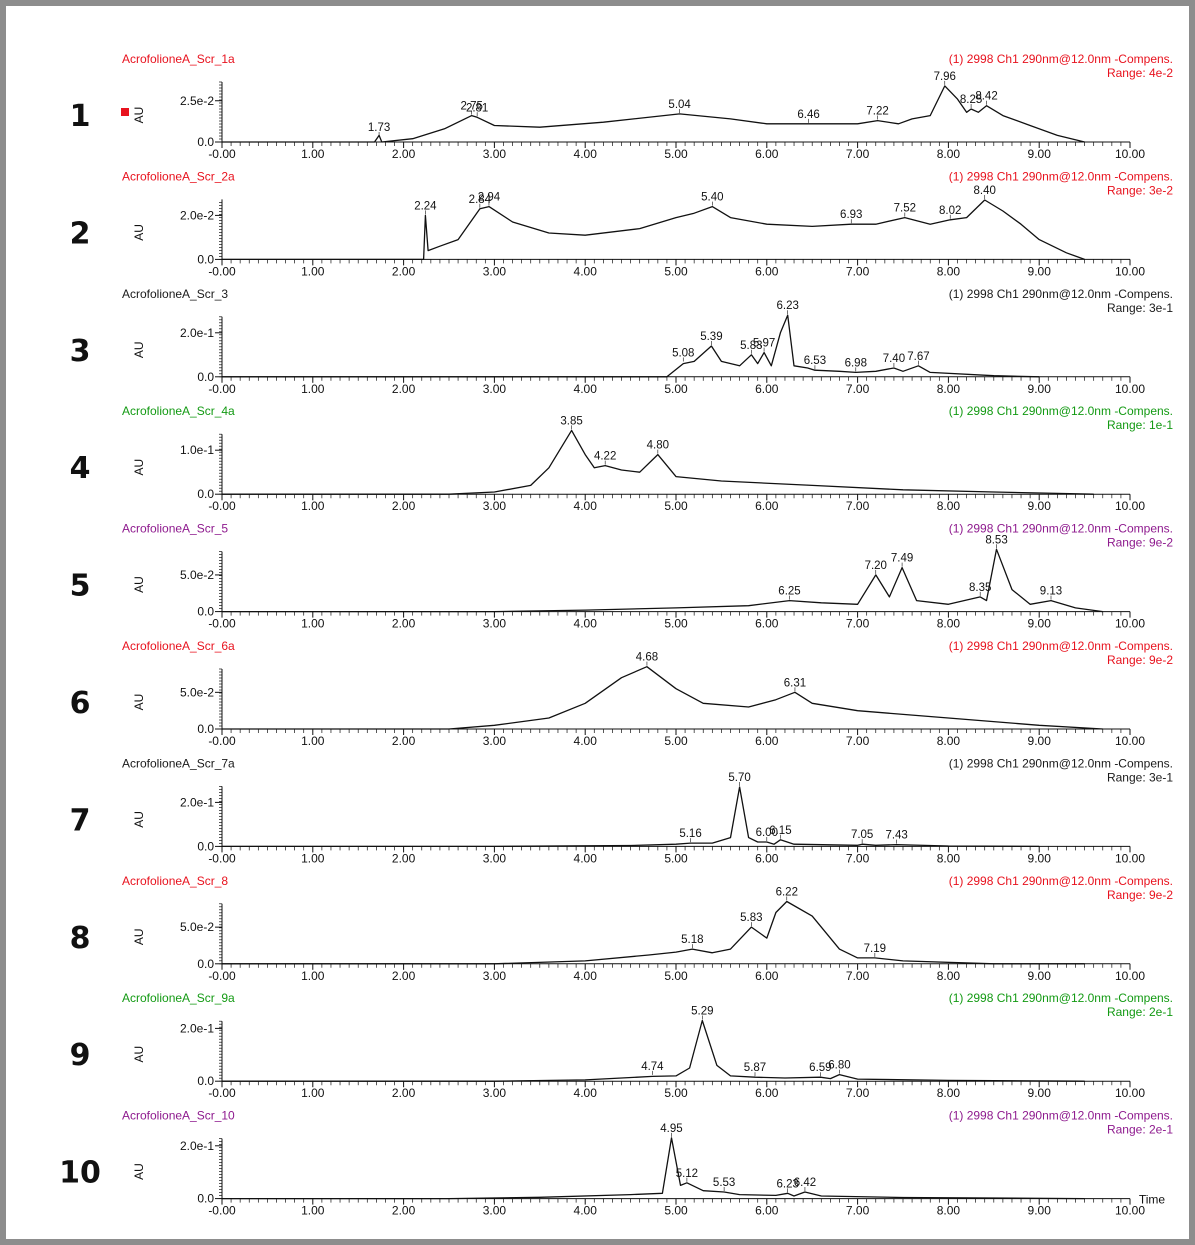 The height and width of the screenshot is (1245, 1195). Describe the element at coordinates (902, 559) in the screenshot. I see `peak-label: 7.49` at that location.